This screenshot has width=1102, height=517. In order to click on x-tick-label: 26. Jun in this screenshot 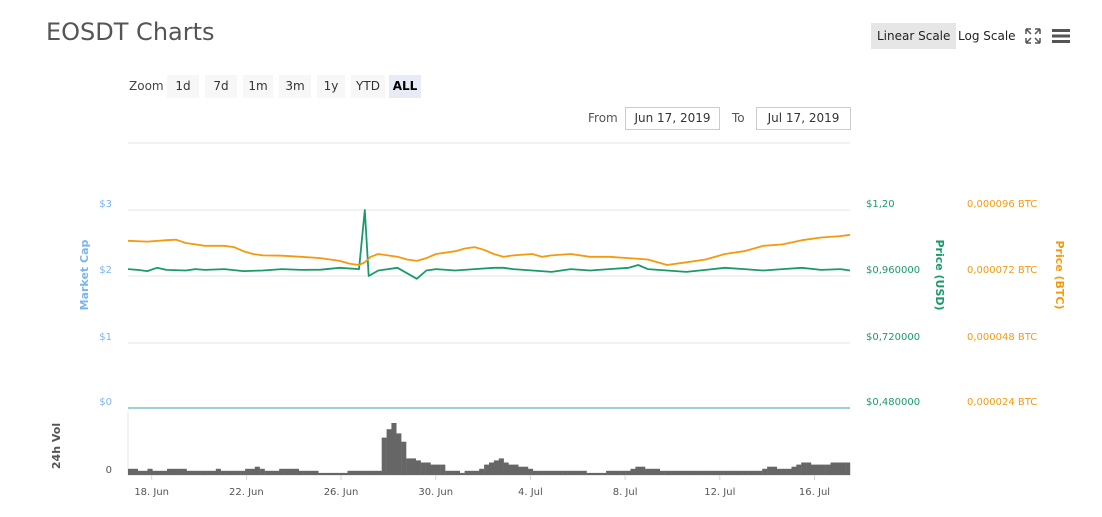, I will do `click(341, 492)`.